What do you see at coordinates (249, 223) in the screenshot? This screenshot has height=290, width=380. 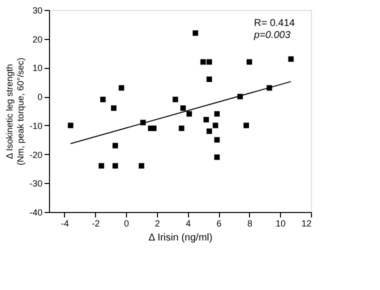 I see `x-tick-label: 8` at bounding box center [249, 223].